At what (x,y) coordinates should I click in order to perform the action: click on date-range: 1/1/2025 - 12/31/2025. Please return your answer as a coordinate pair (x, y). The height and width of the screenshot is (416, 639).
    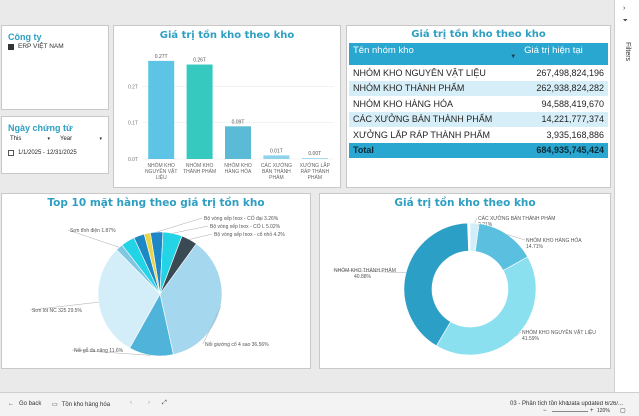
    Looking at the image, I should click on (42, 153).